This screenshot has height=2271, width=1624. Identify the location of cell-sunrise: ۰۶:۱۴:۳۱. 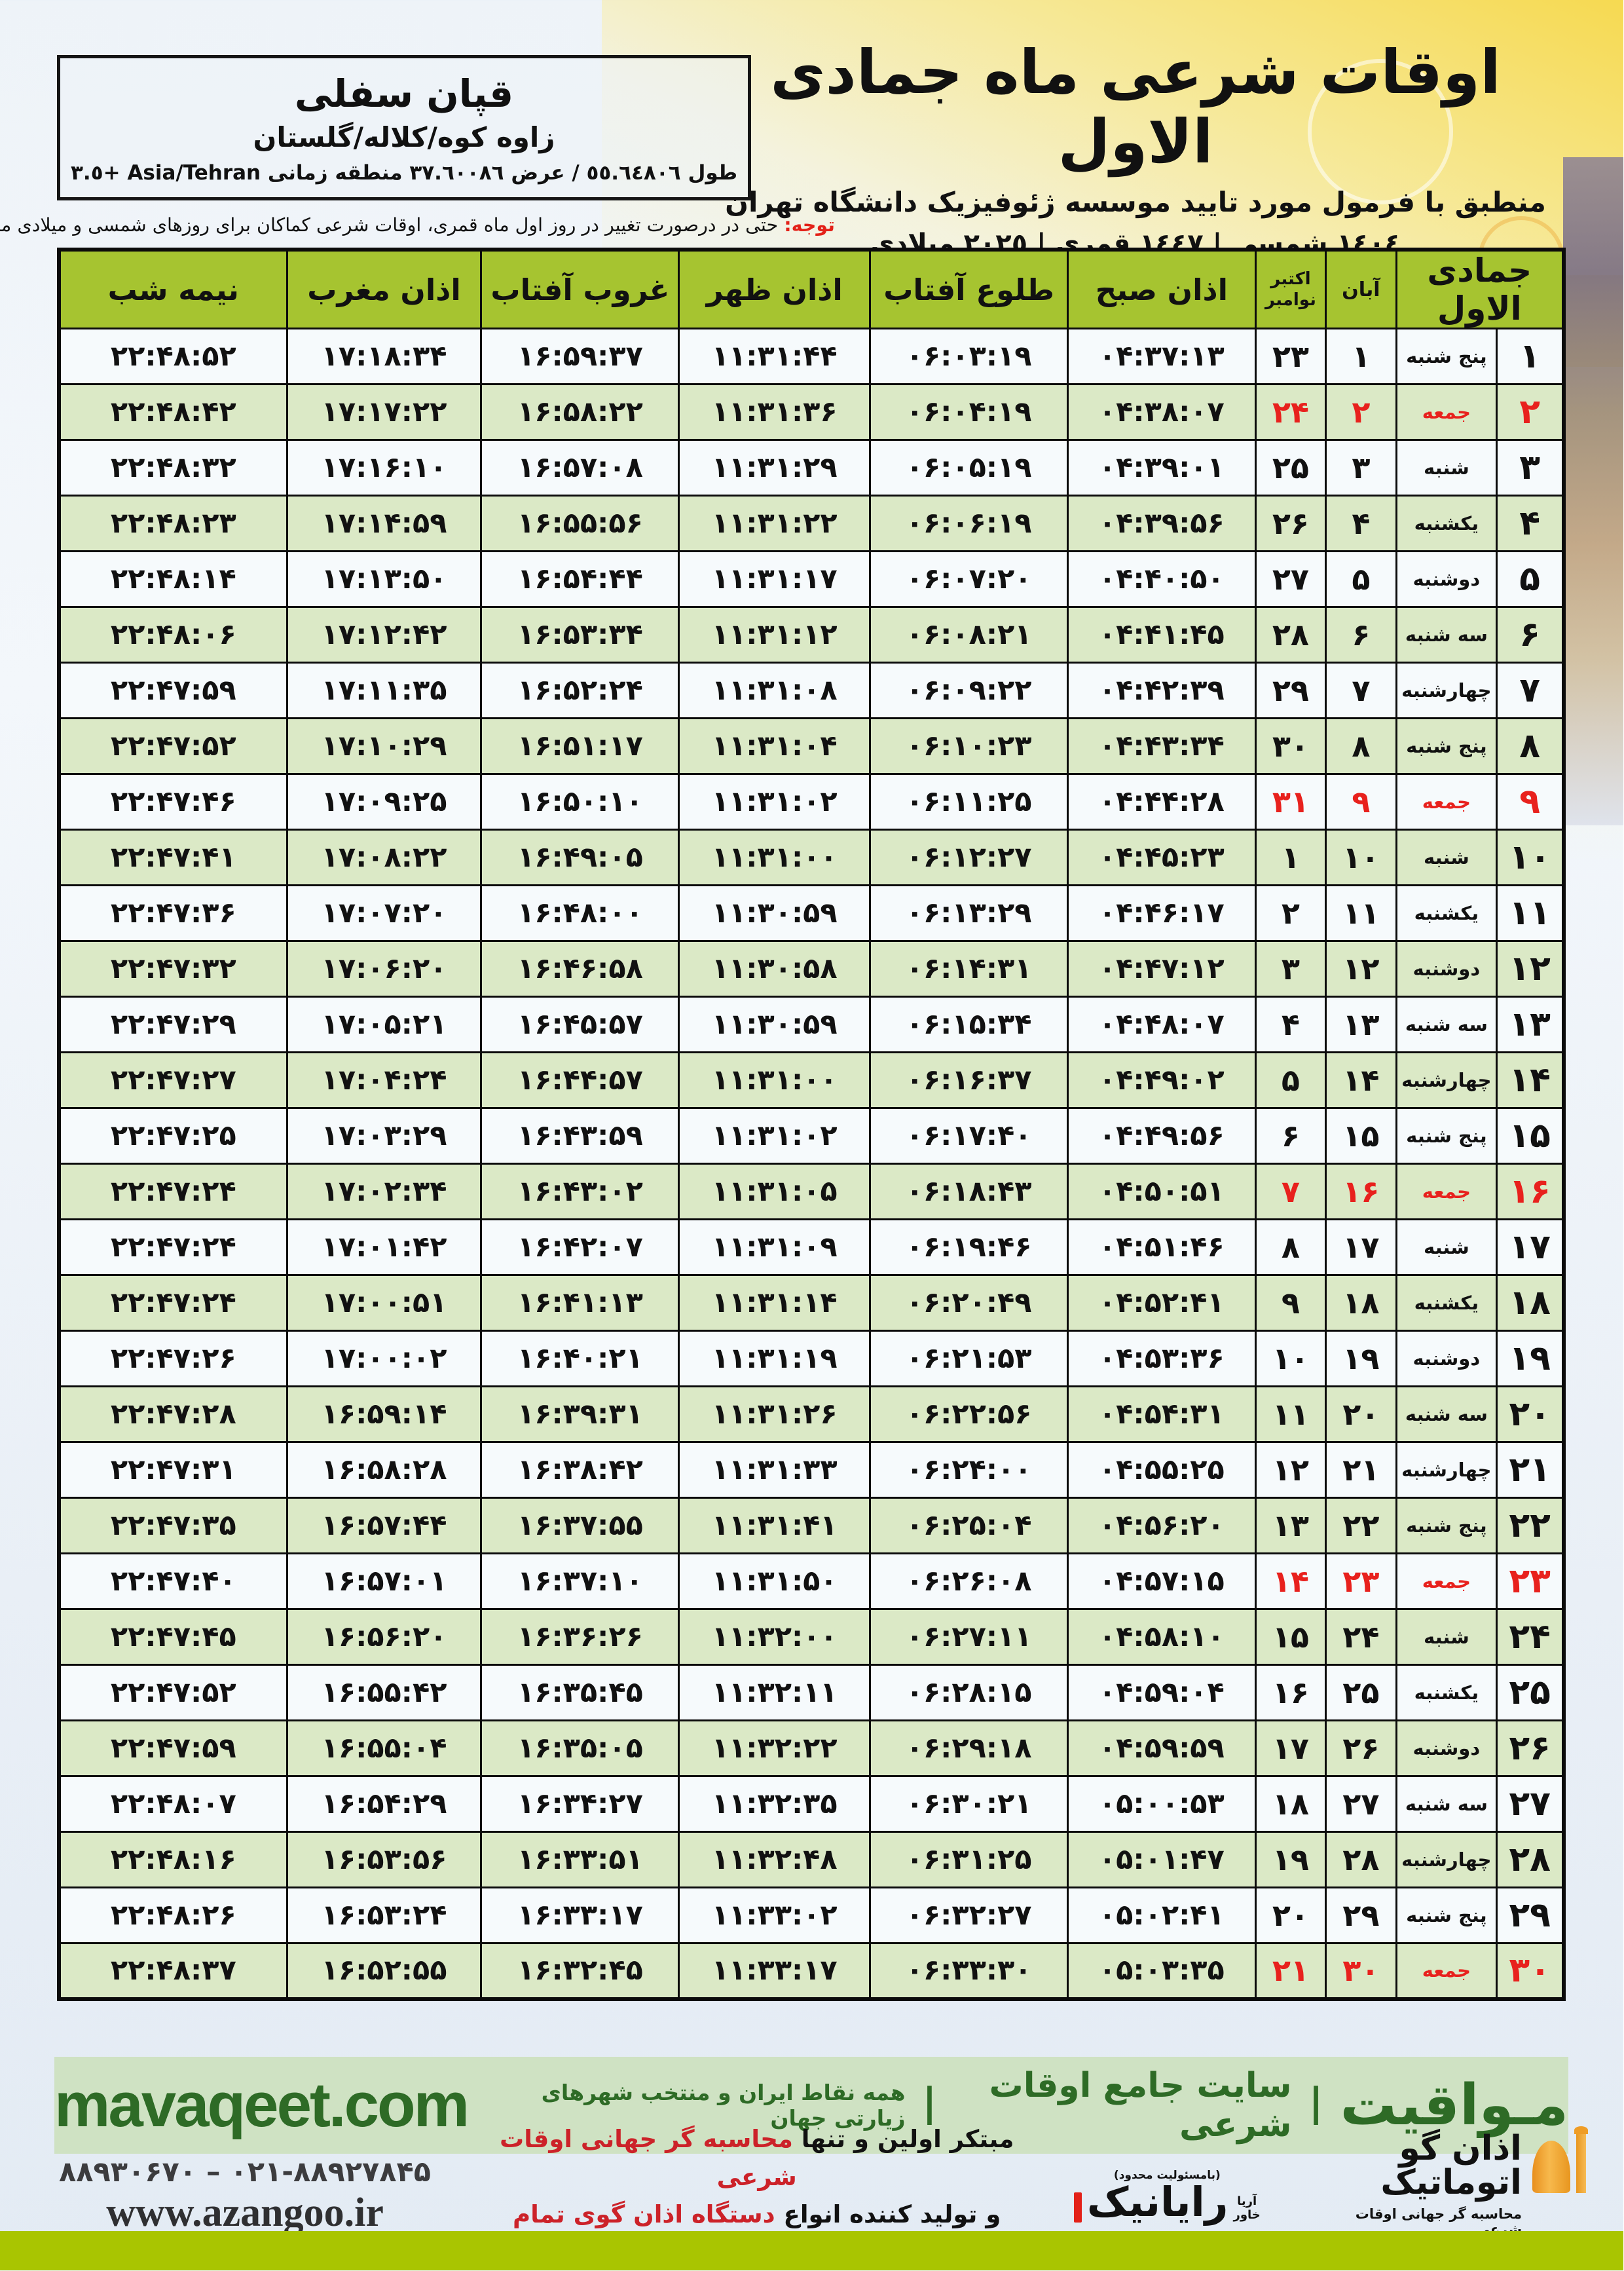
(970, 969).